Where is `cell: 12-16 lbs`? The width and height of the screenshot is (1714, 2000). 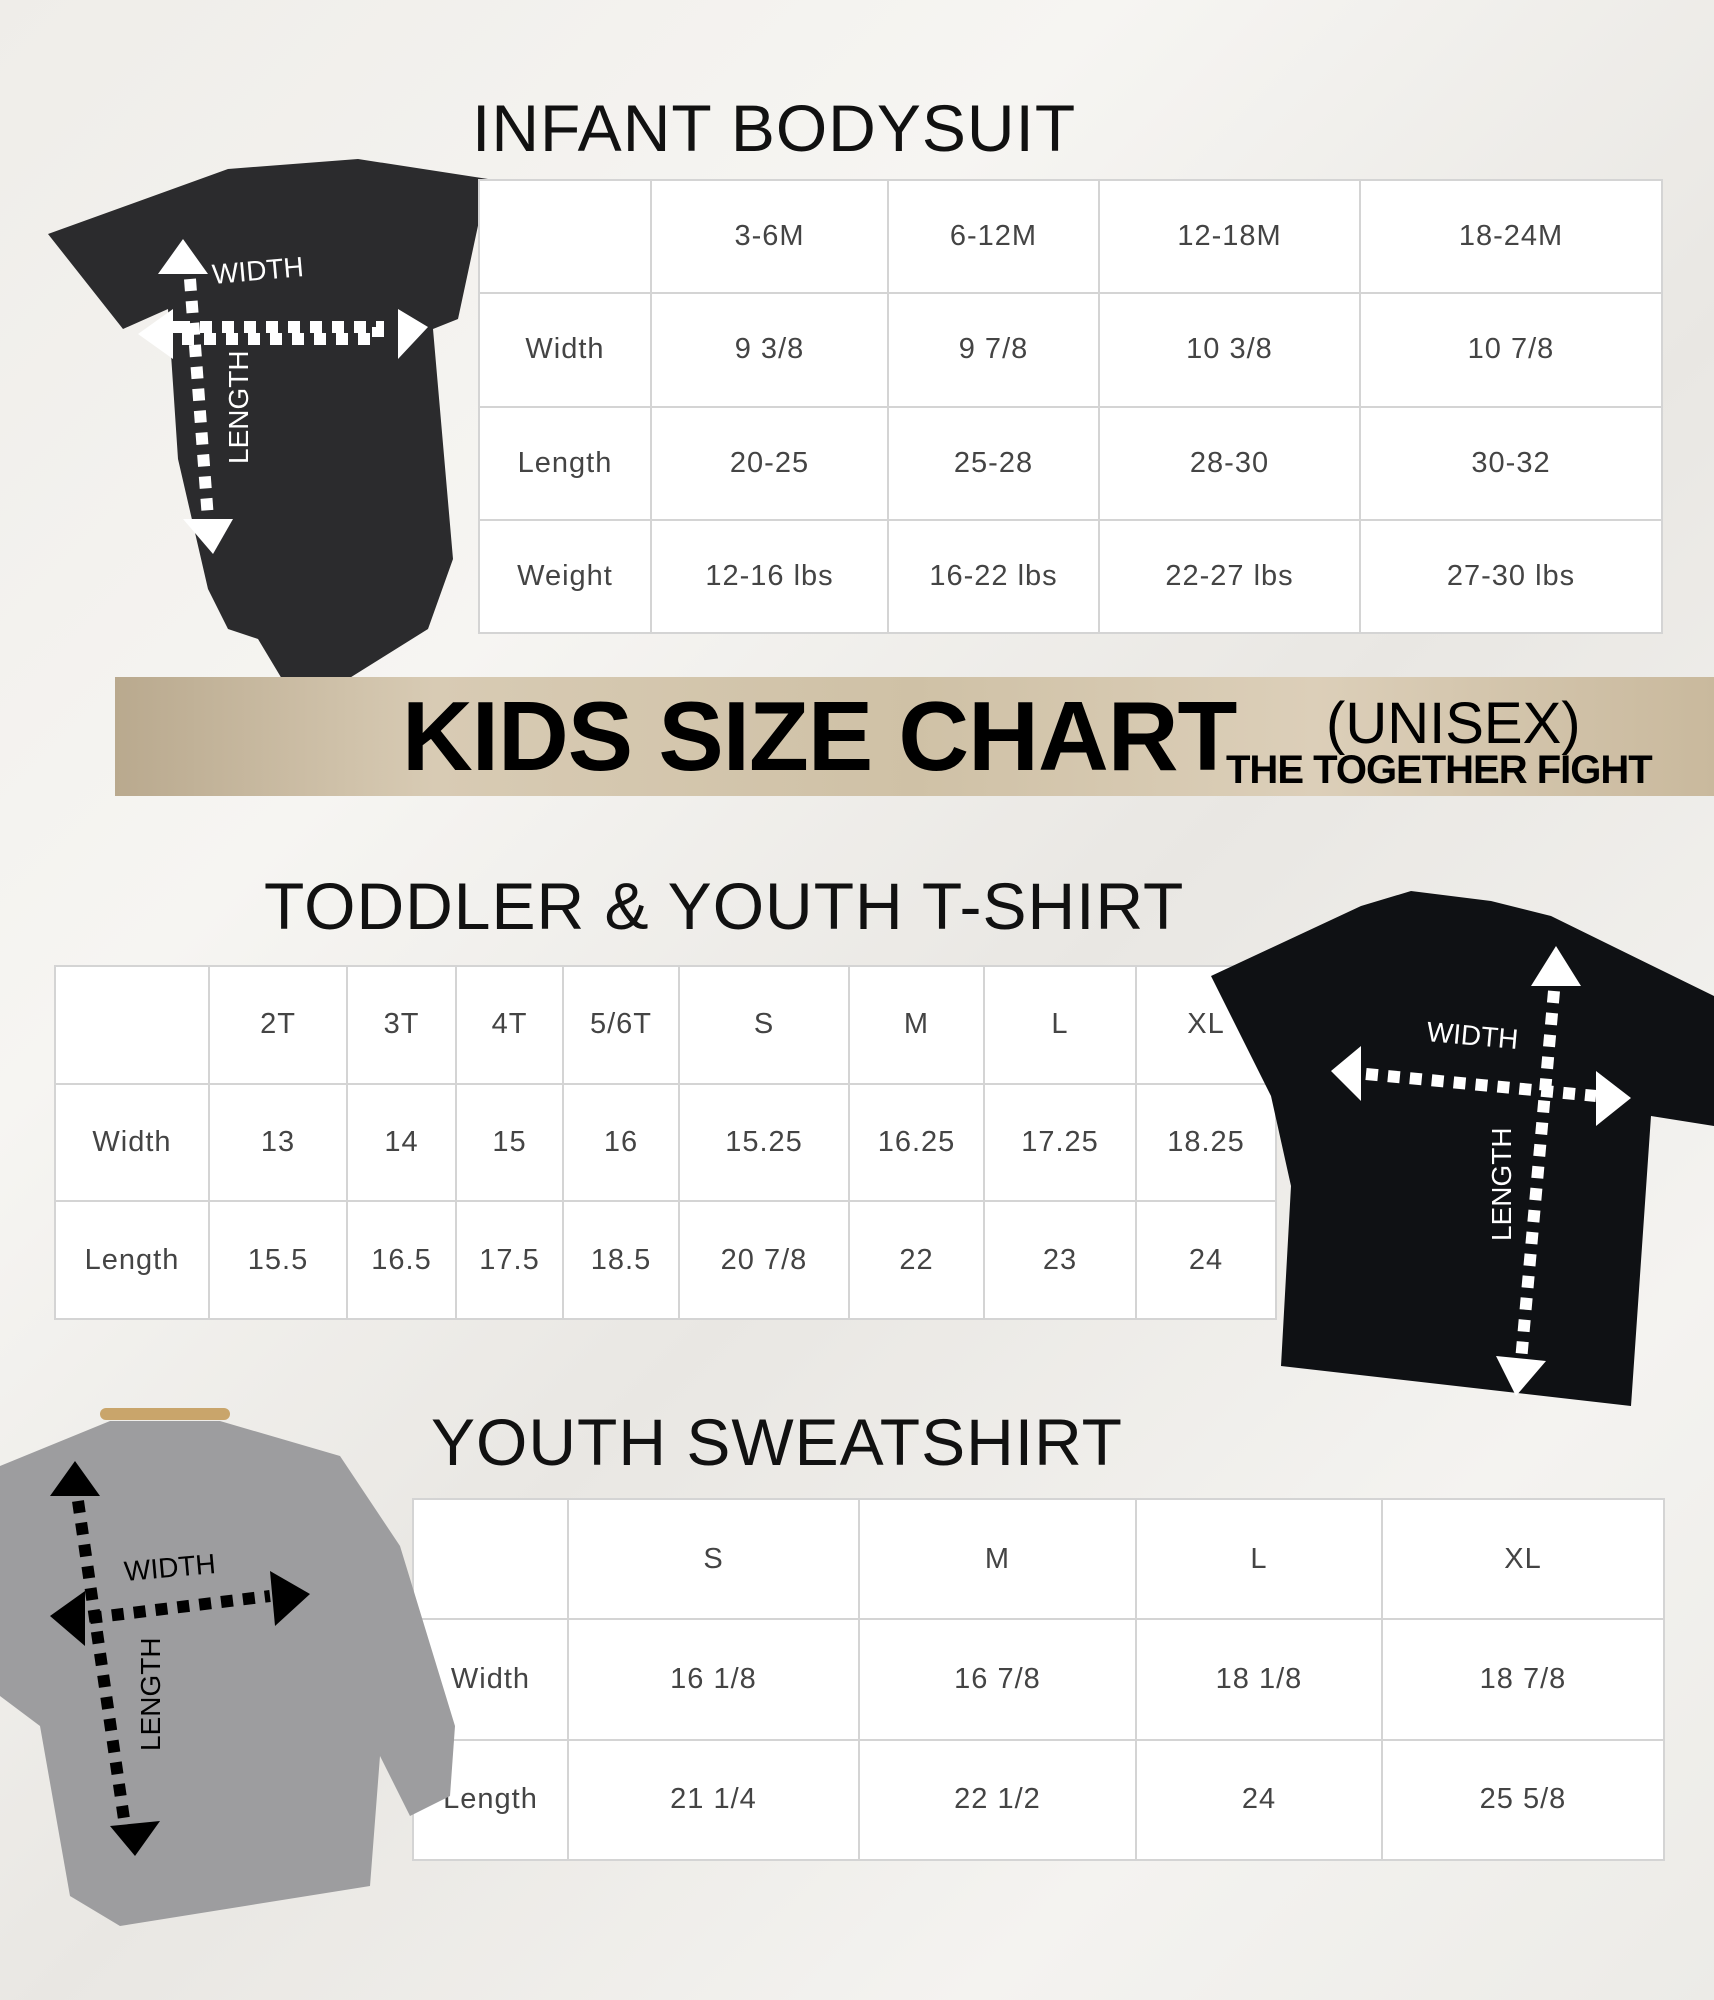 cell: 12-16 lbs is located at coordinates (769, 576).